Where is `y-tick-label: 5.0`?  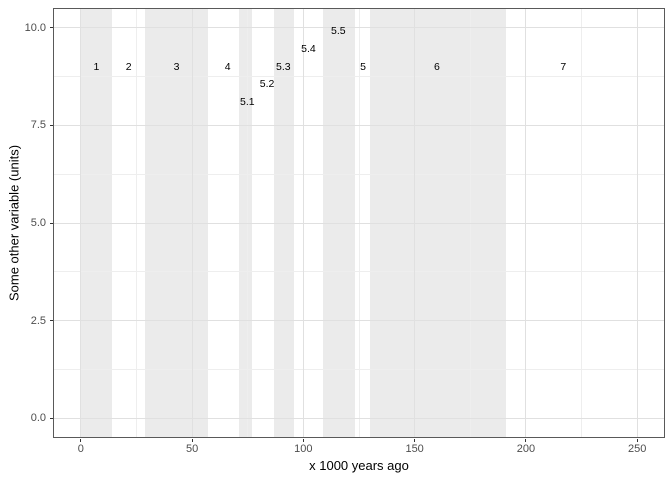 y-tick-label: 5.0 is located at coordinates (38, 223).